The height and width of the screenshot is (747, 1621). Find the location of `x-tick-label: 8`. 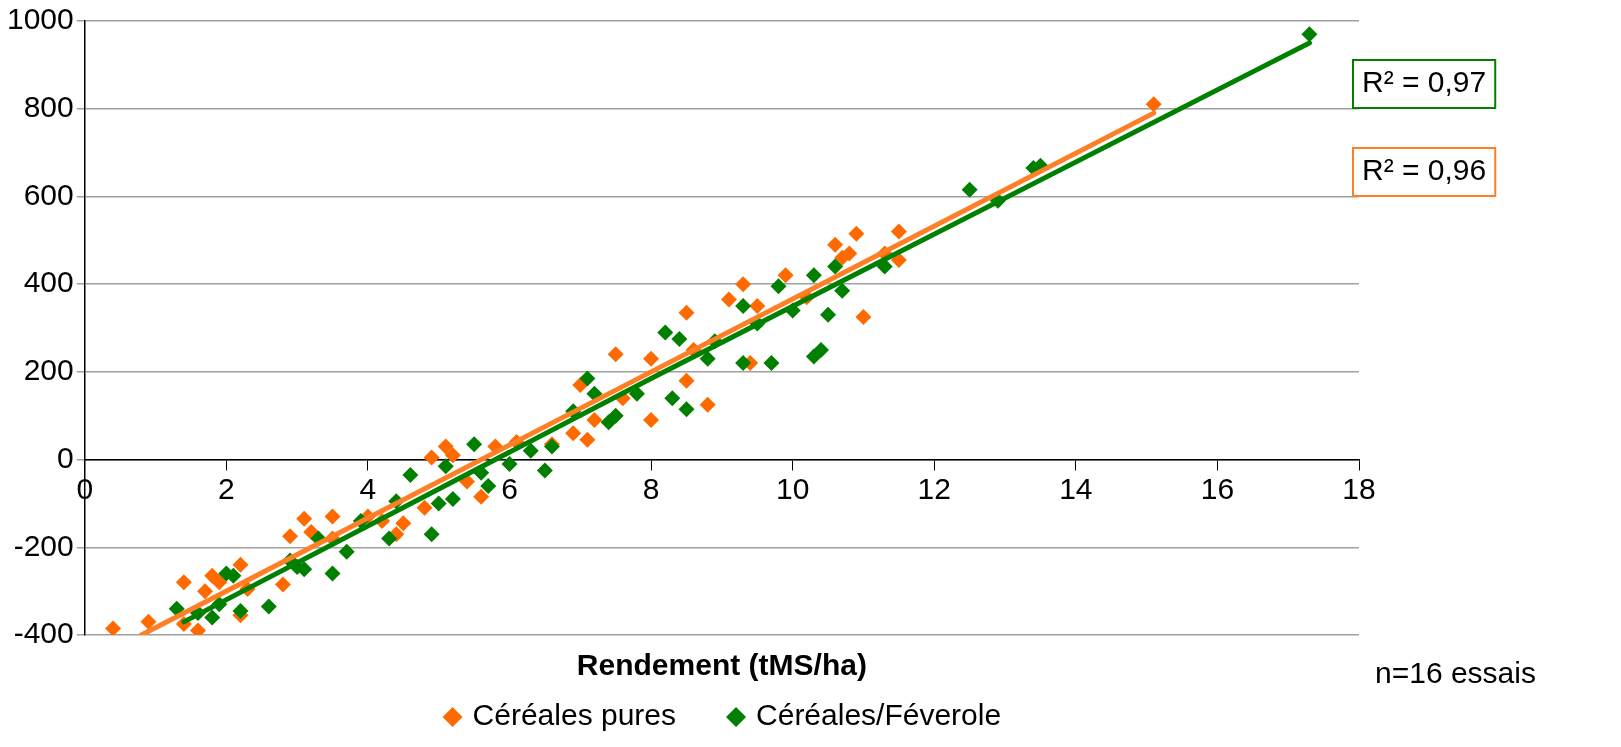

x-tick-label: 8 is located at coordinates (651, 488).